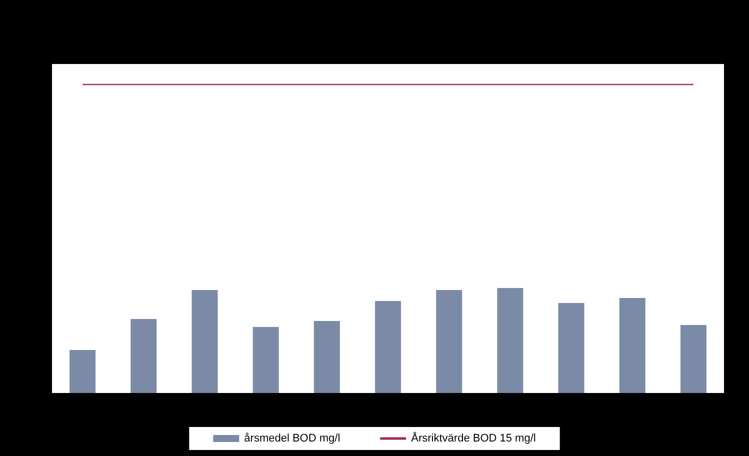 This screenshot has height=456, width=749. Describe the element at coordinates (292, 438) in the screenshot. I see `legend-label: årsmedel BOD mg/l` at that location.